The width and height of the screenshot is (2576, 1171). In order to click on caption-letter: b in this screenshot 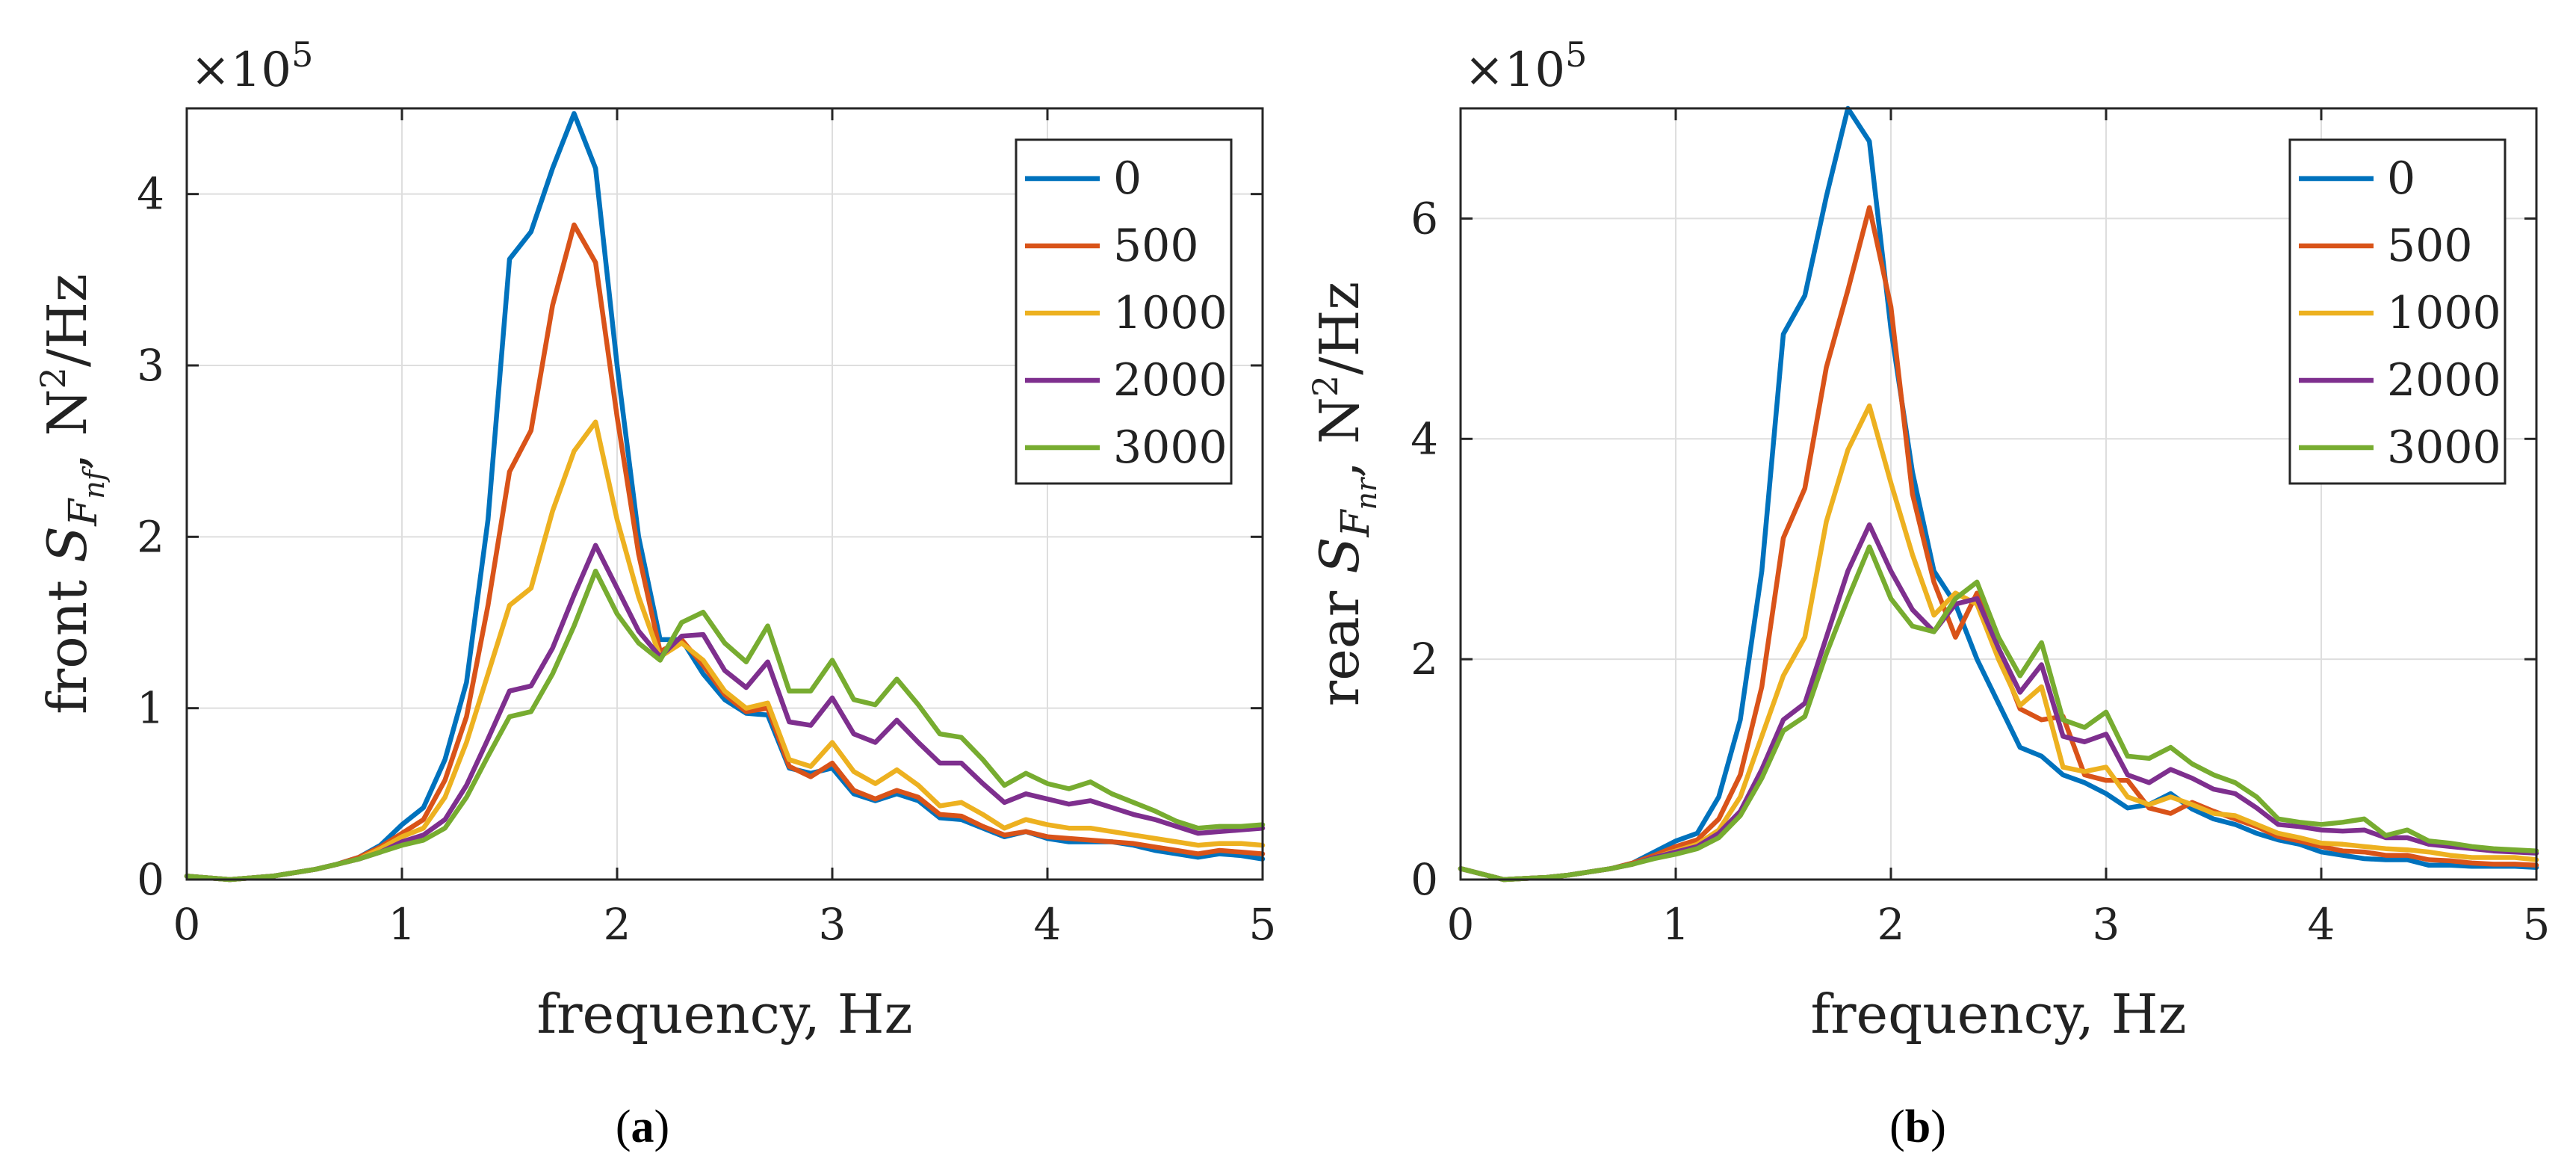, I will do `click(1918, 1127)`.